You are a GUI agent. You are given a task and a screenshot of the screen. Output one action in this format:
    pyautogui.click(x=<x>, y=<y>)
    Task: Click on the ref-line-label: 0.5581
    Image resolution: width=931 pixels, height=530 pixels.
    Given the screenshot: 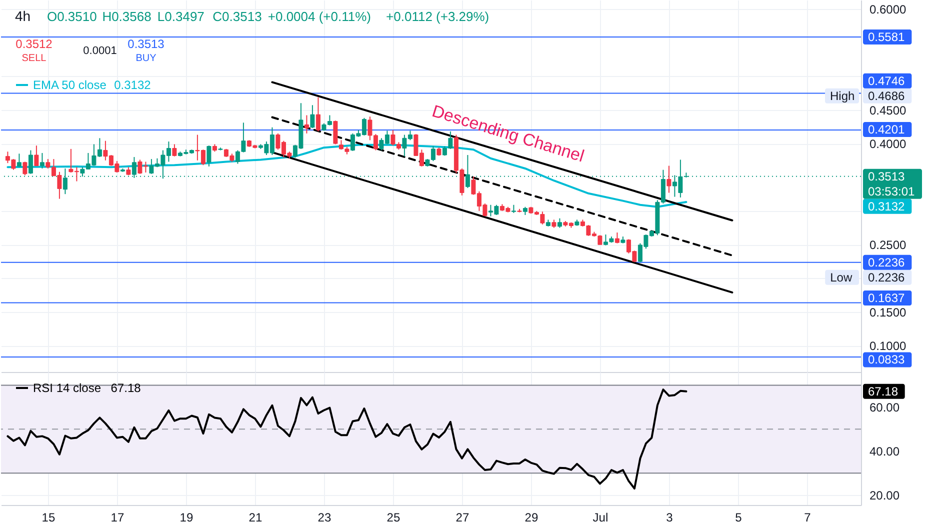 What is the action you would take?
    pyautogui.click(x=887, y=37)
    